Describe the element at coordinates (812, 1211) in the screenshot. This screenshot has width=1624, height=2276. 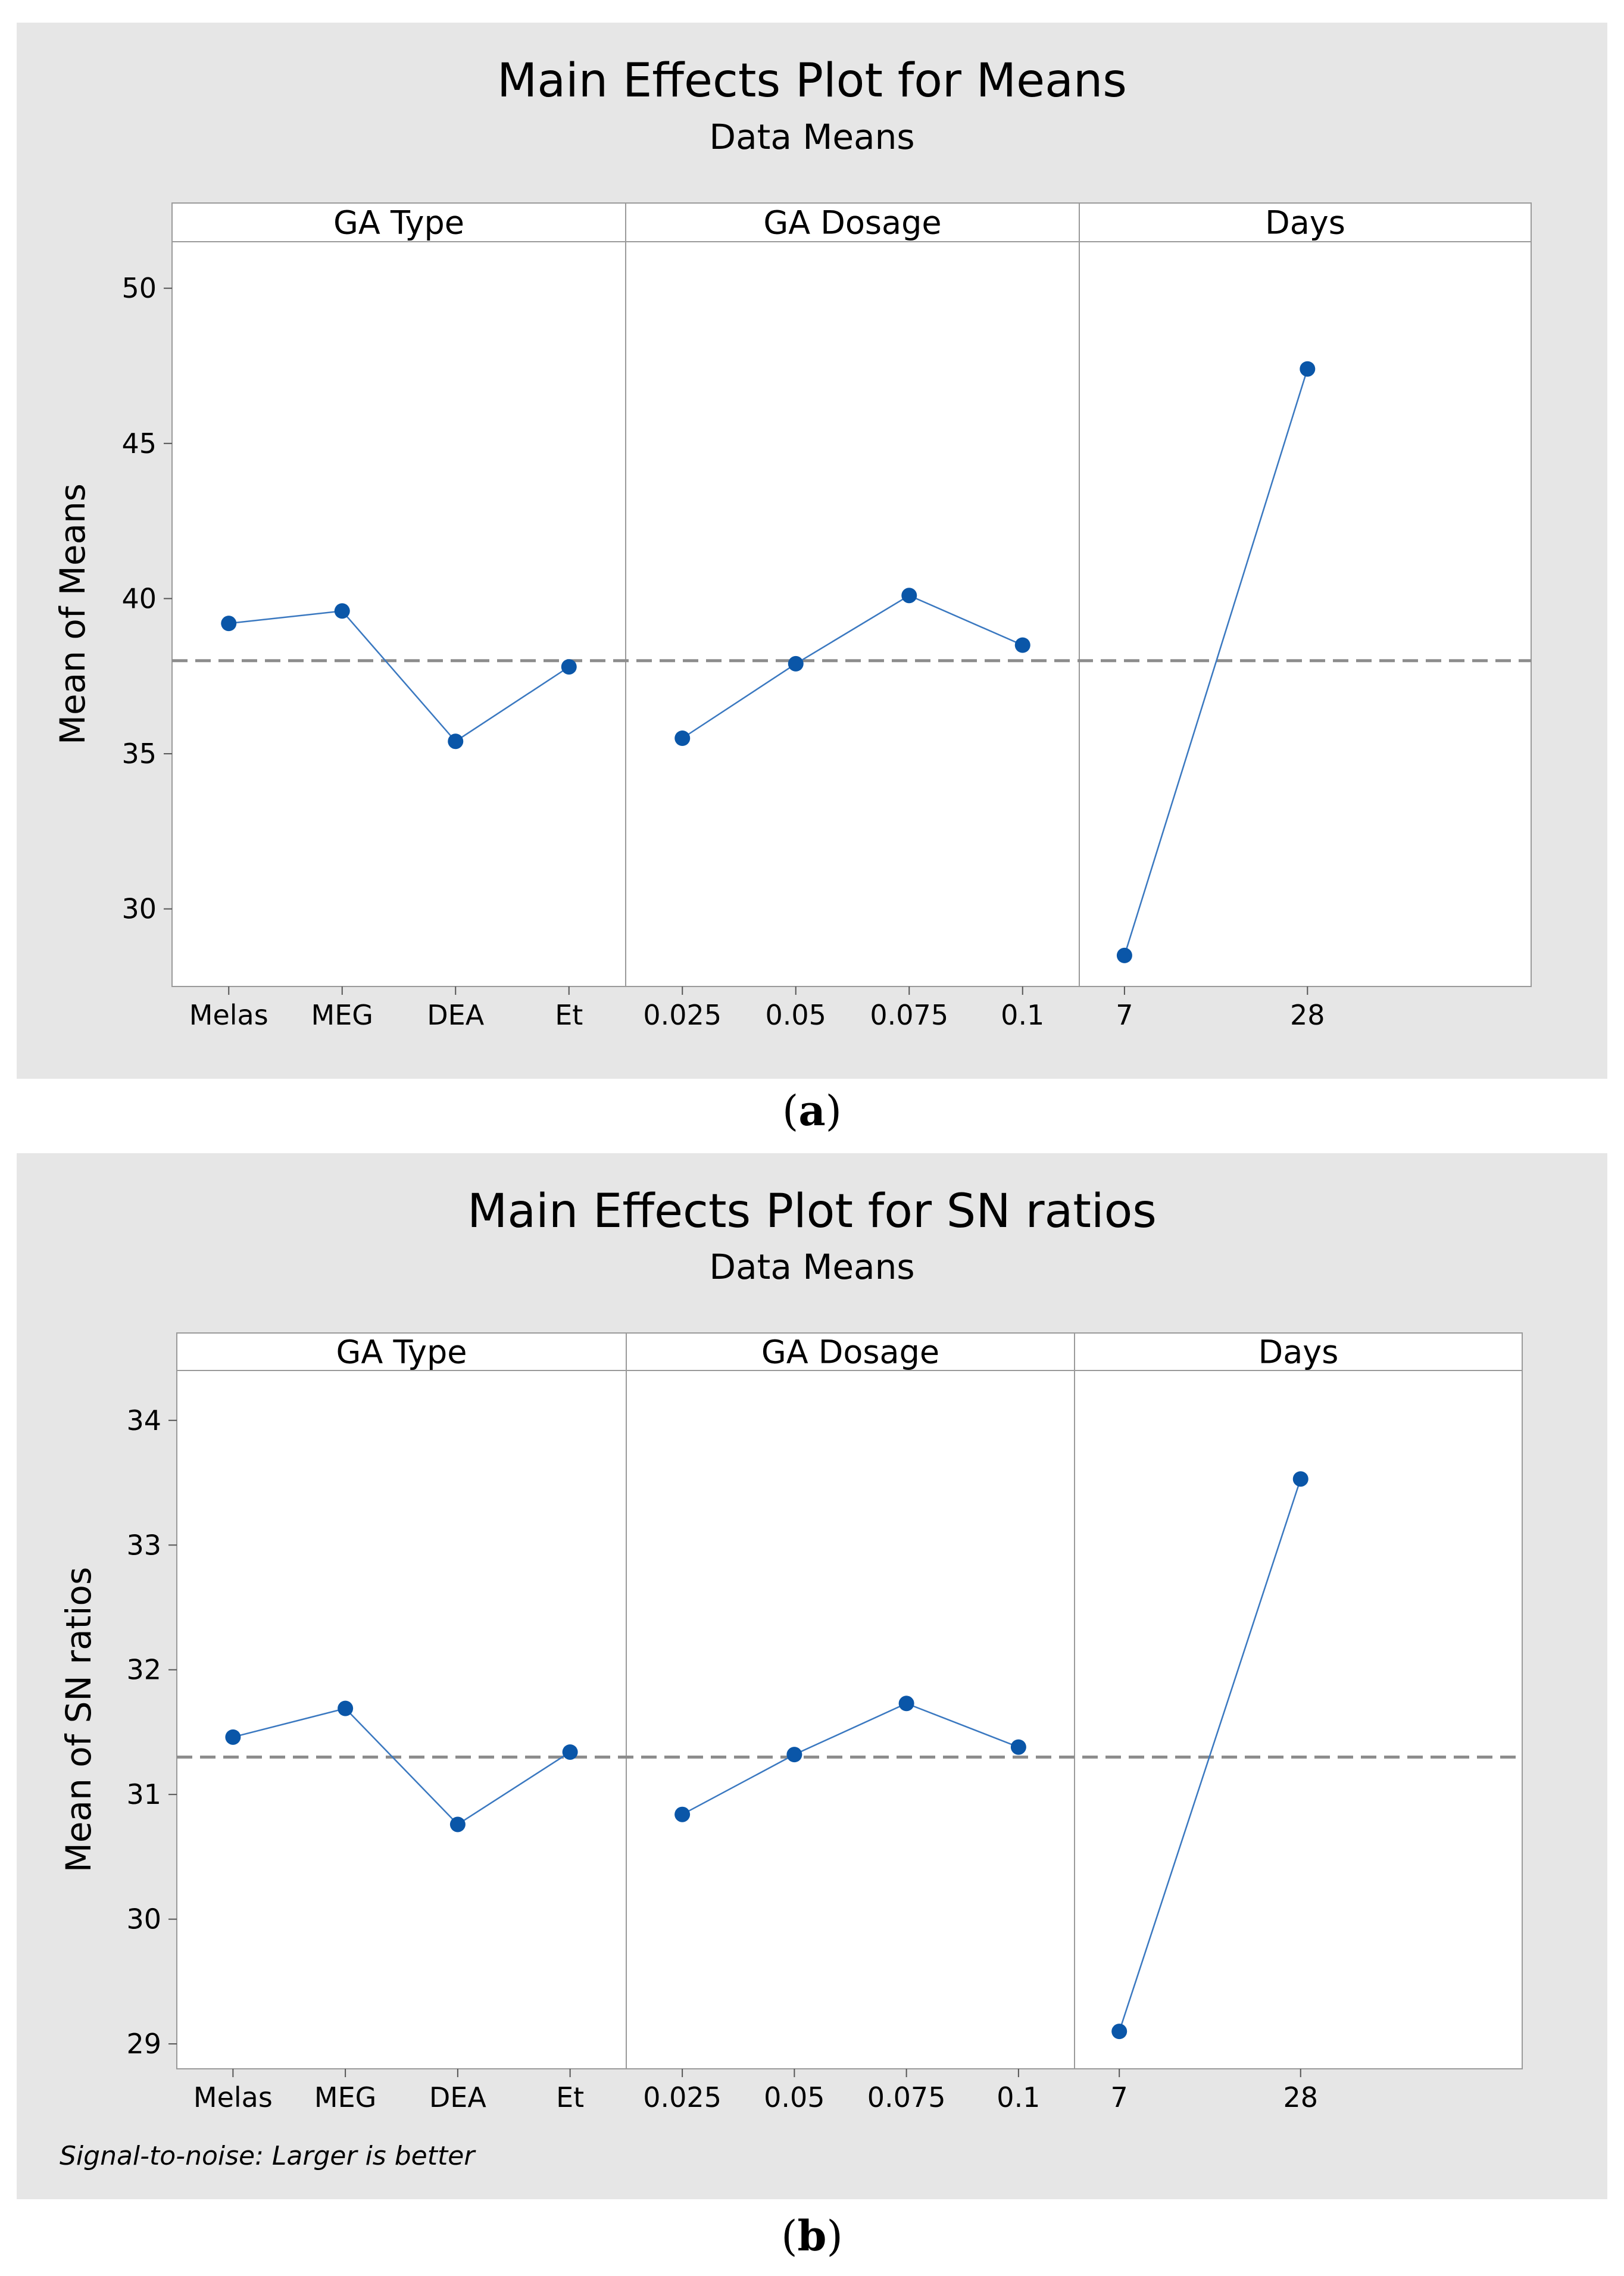
I see `chart-title: Main Effects Plot for SN ratios` at that location.